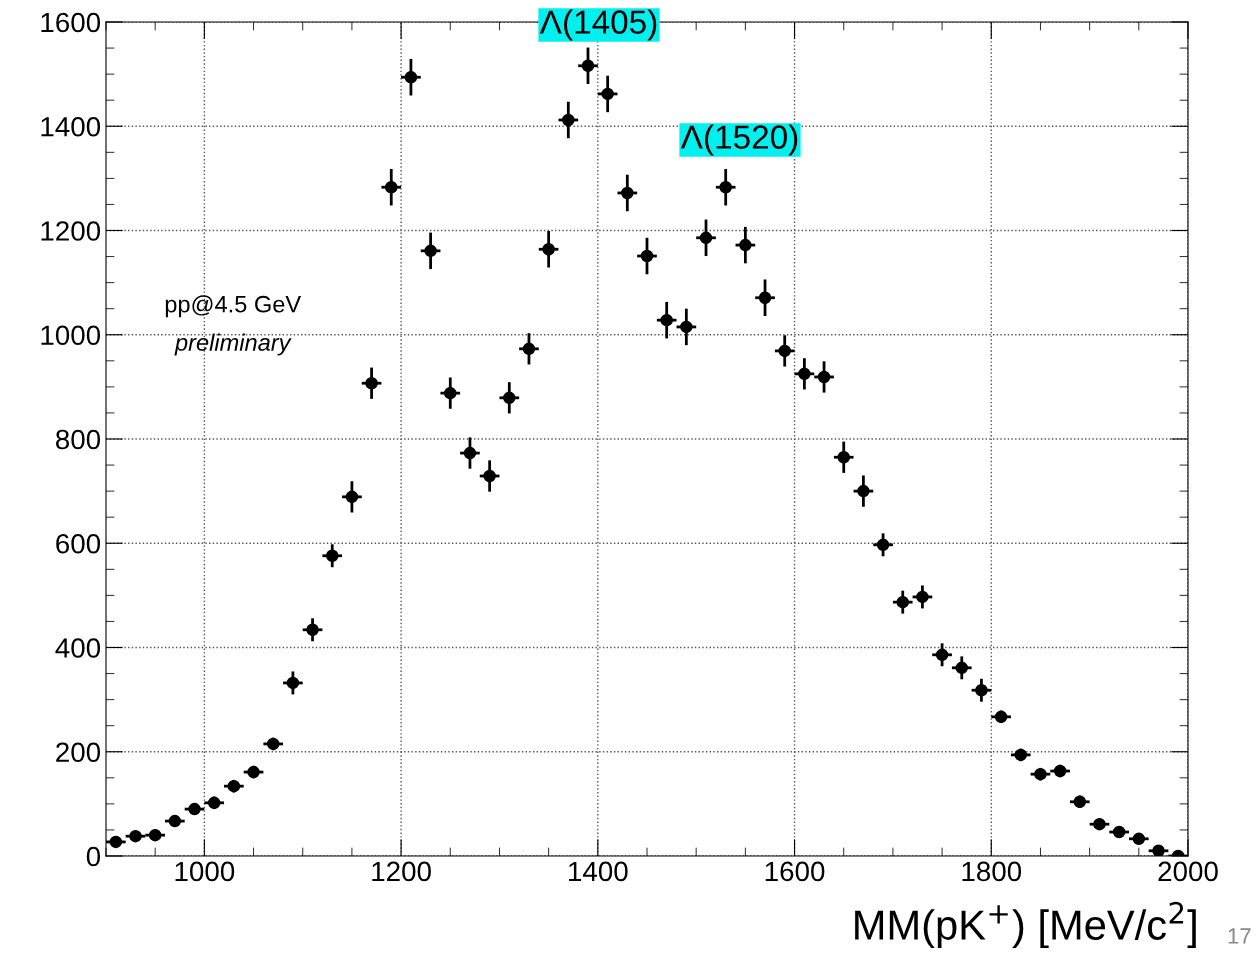 This screenshot has height=957, width=1258. What do you see at coordinates (1025, 925) in the screenshot?
I see `x-axis-title: MM(pK$^{+}$) [MeV/c$^{2}$]` at bounding box center [1025, 925].